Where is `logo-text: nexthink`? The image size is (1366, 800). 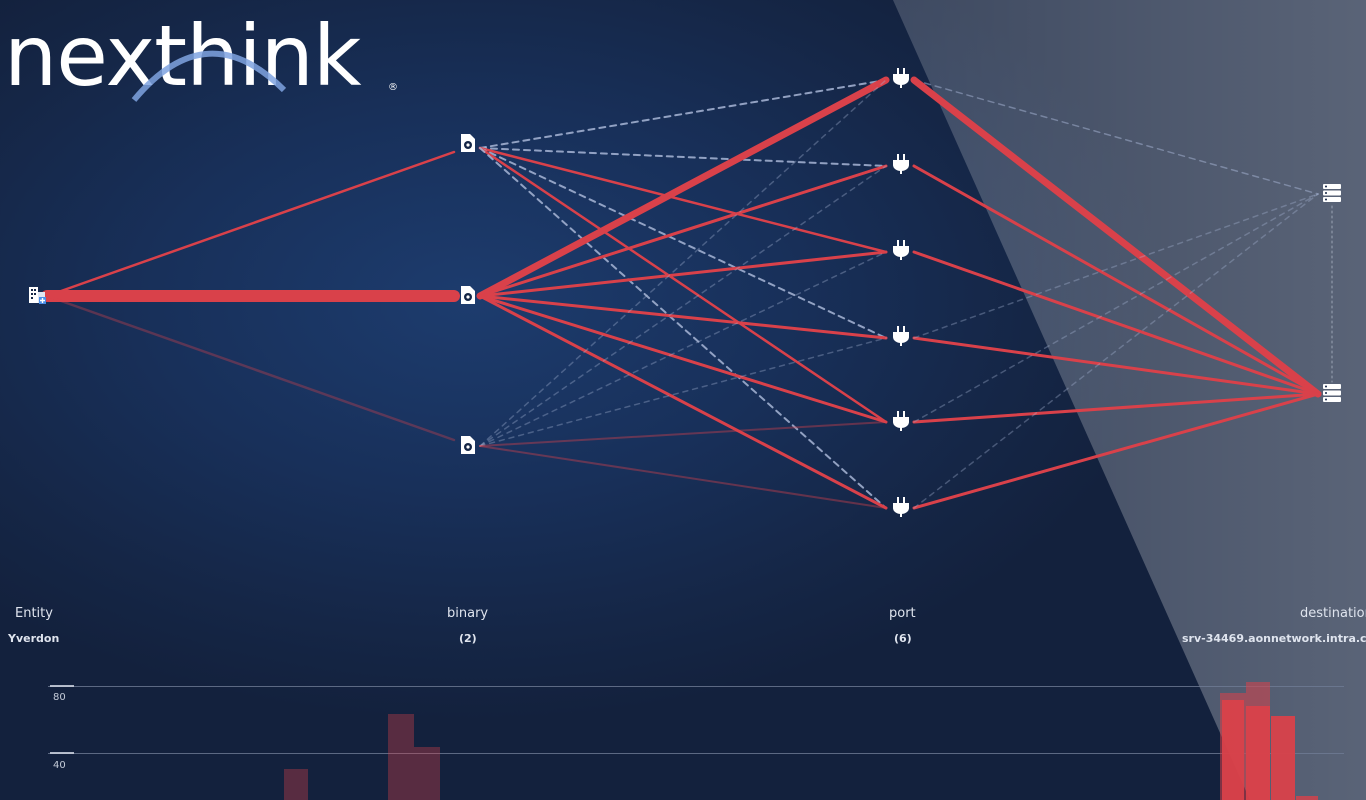 logo-text: nexthink is located at coordinates (183, 56).